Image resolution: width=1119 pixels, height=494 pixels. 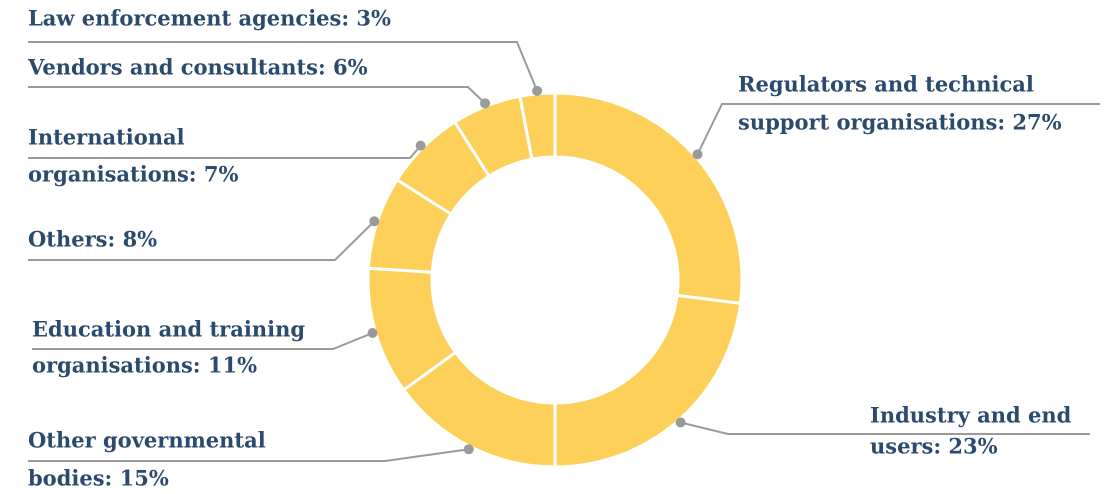 What do you see at coordinates (886, 84) in the screenshot?
I see `slice-label: Regulators and technical` at bounding box center [886, 84].